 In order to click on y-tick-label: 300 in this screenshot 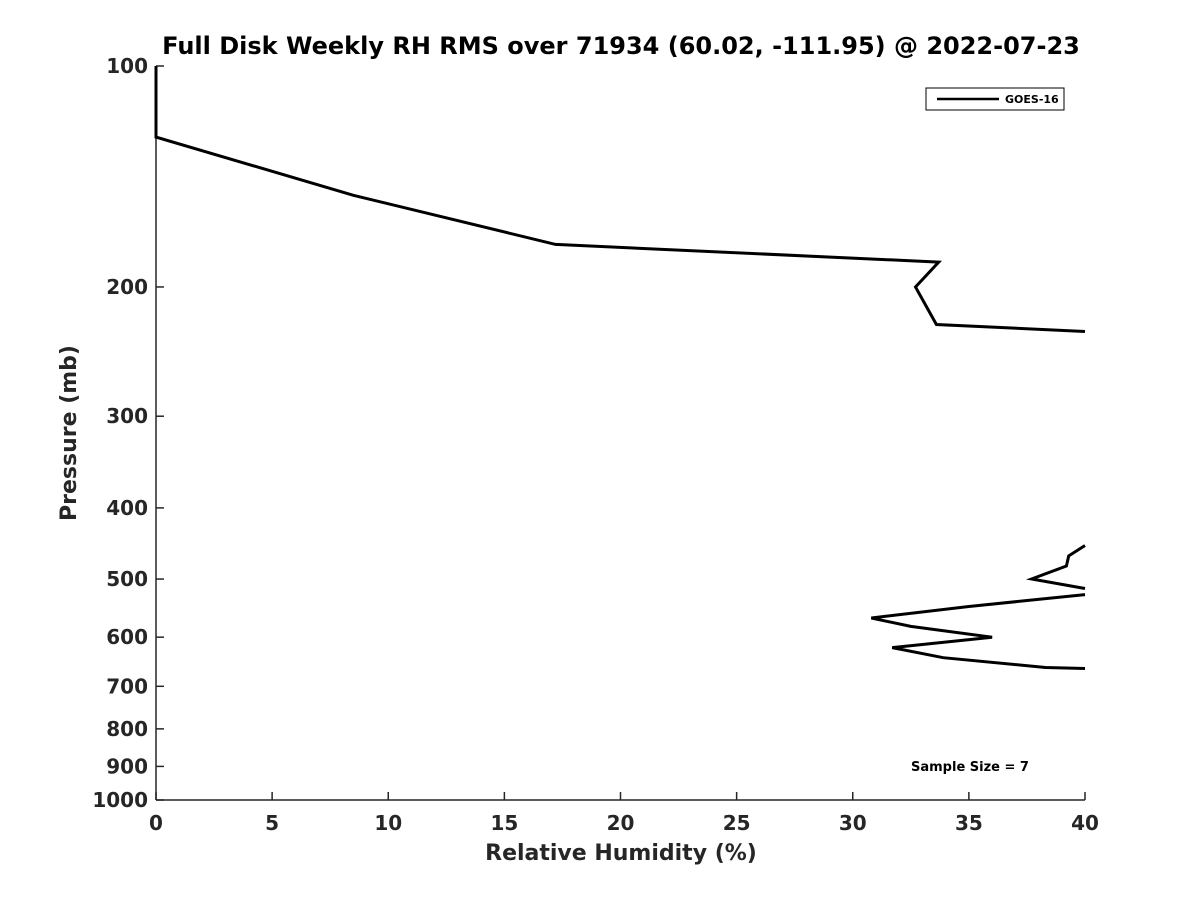, I will do `click(127, 416)`.